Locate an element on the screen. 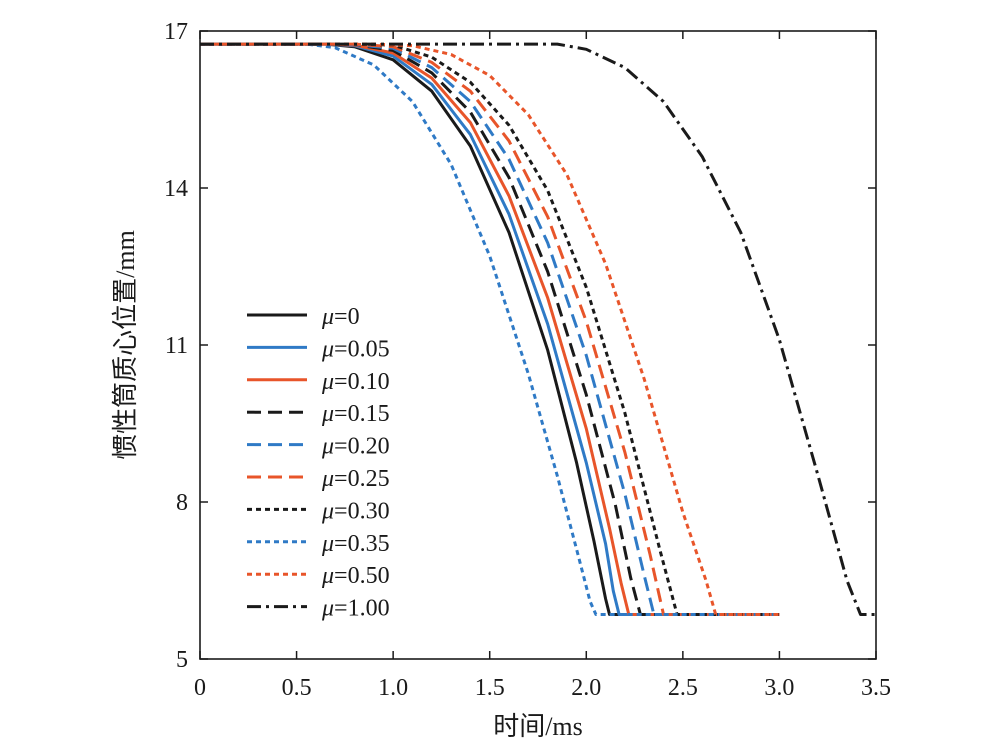  y-tick-label: 5 is located at coordinates (182, 660).